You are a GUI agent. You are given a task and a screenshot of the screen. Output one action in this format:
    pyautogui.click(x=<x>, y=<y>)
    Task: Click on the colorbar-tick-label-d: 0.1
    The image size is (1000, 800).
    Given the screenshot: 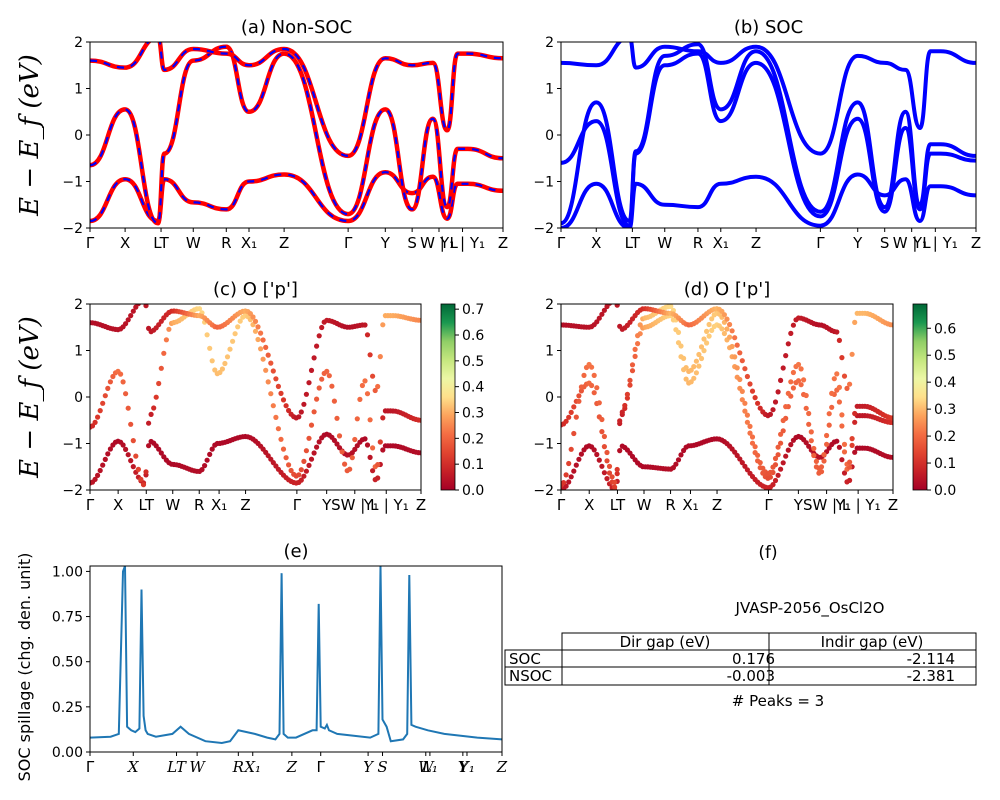 What is the action you would take?
    pyautogui.click(x=945, y=464)
    